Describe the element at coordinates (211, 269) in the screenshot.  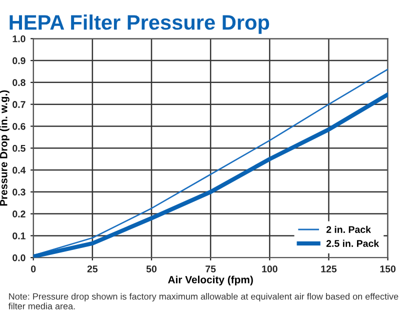
I see `x-tick-label: 75` at that location.